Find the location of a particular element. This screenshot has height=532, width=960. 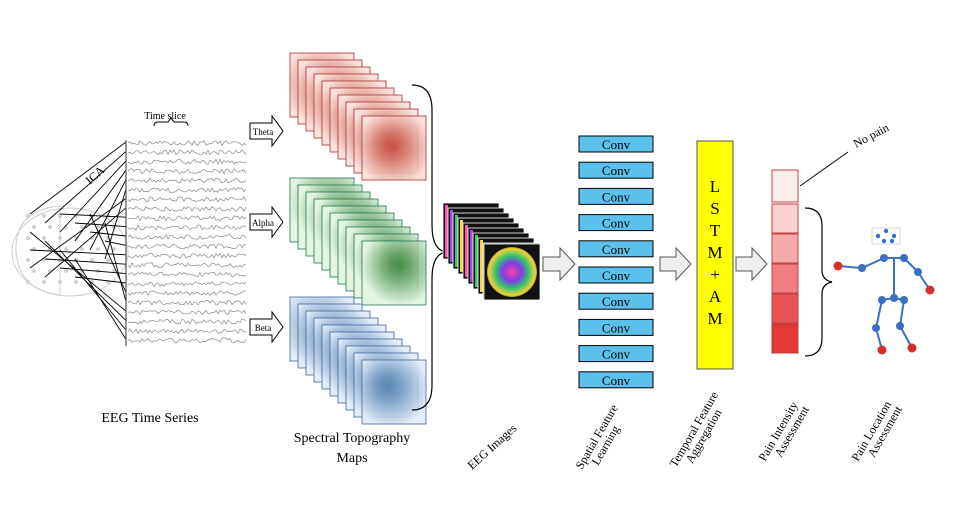

topography-map is located at coordinates (394, 148).